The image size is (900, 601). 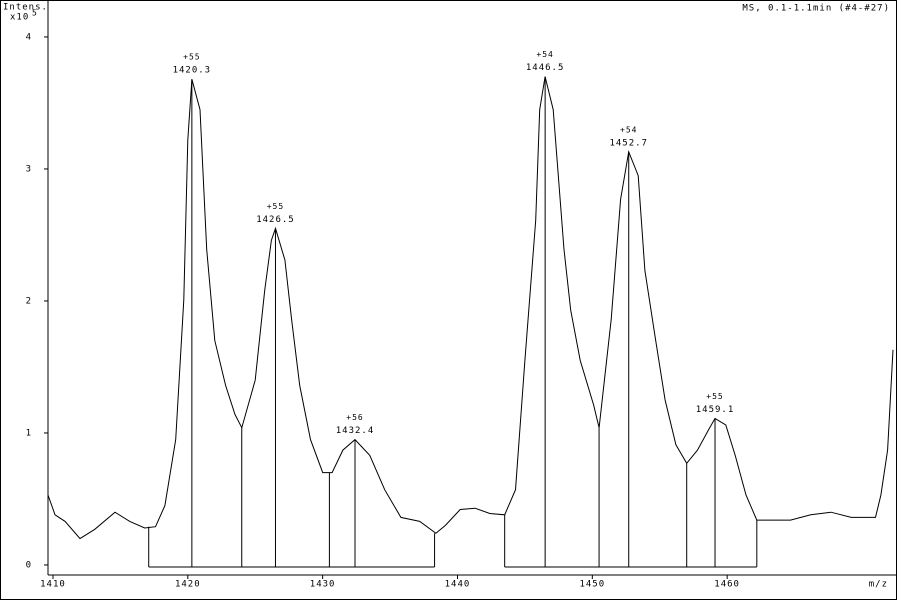 What do you see at coordinates (29, 433) in the screenshot?
I see `y-tick-label: 1` at bounding box center [29, 433].